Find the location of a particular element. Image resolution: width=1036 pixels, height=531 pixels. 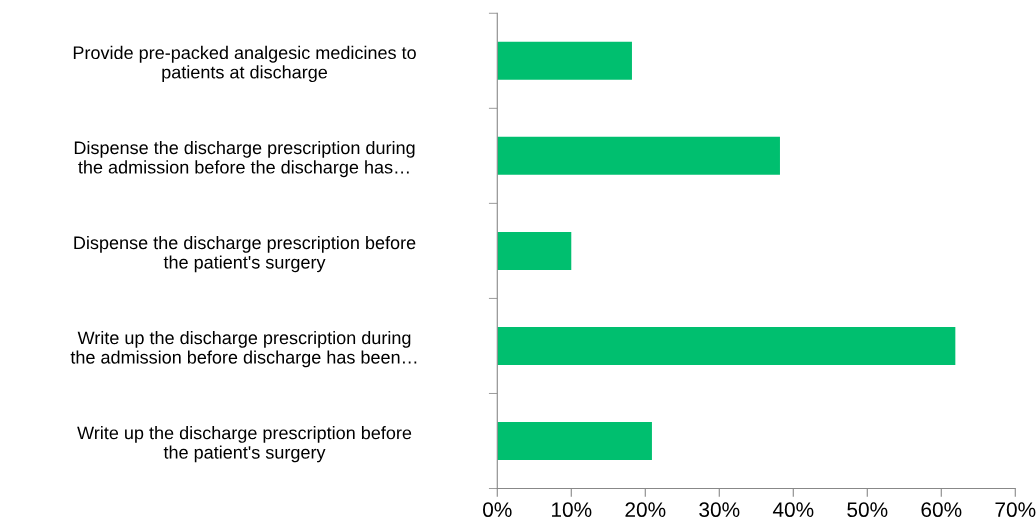

x-tick-label: 0% is located at coordinates (497, 510).